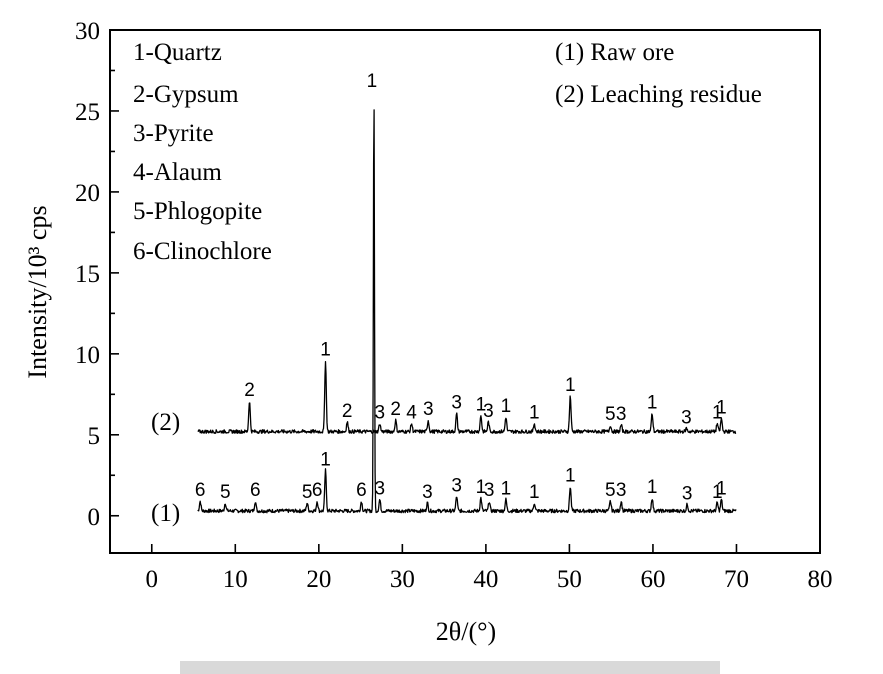  I want to click on y-tick-label: 25, so click(87, 112).